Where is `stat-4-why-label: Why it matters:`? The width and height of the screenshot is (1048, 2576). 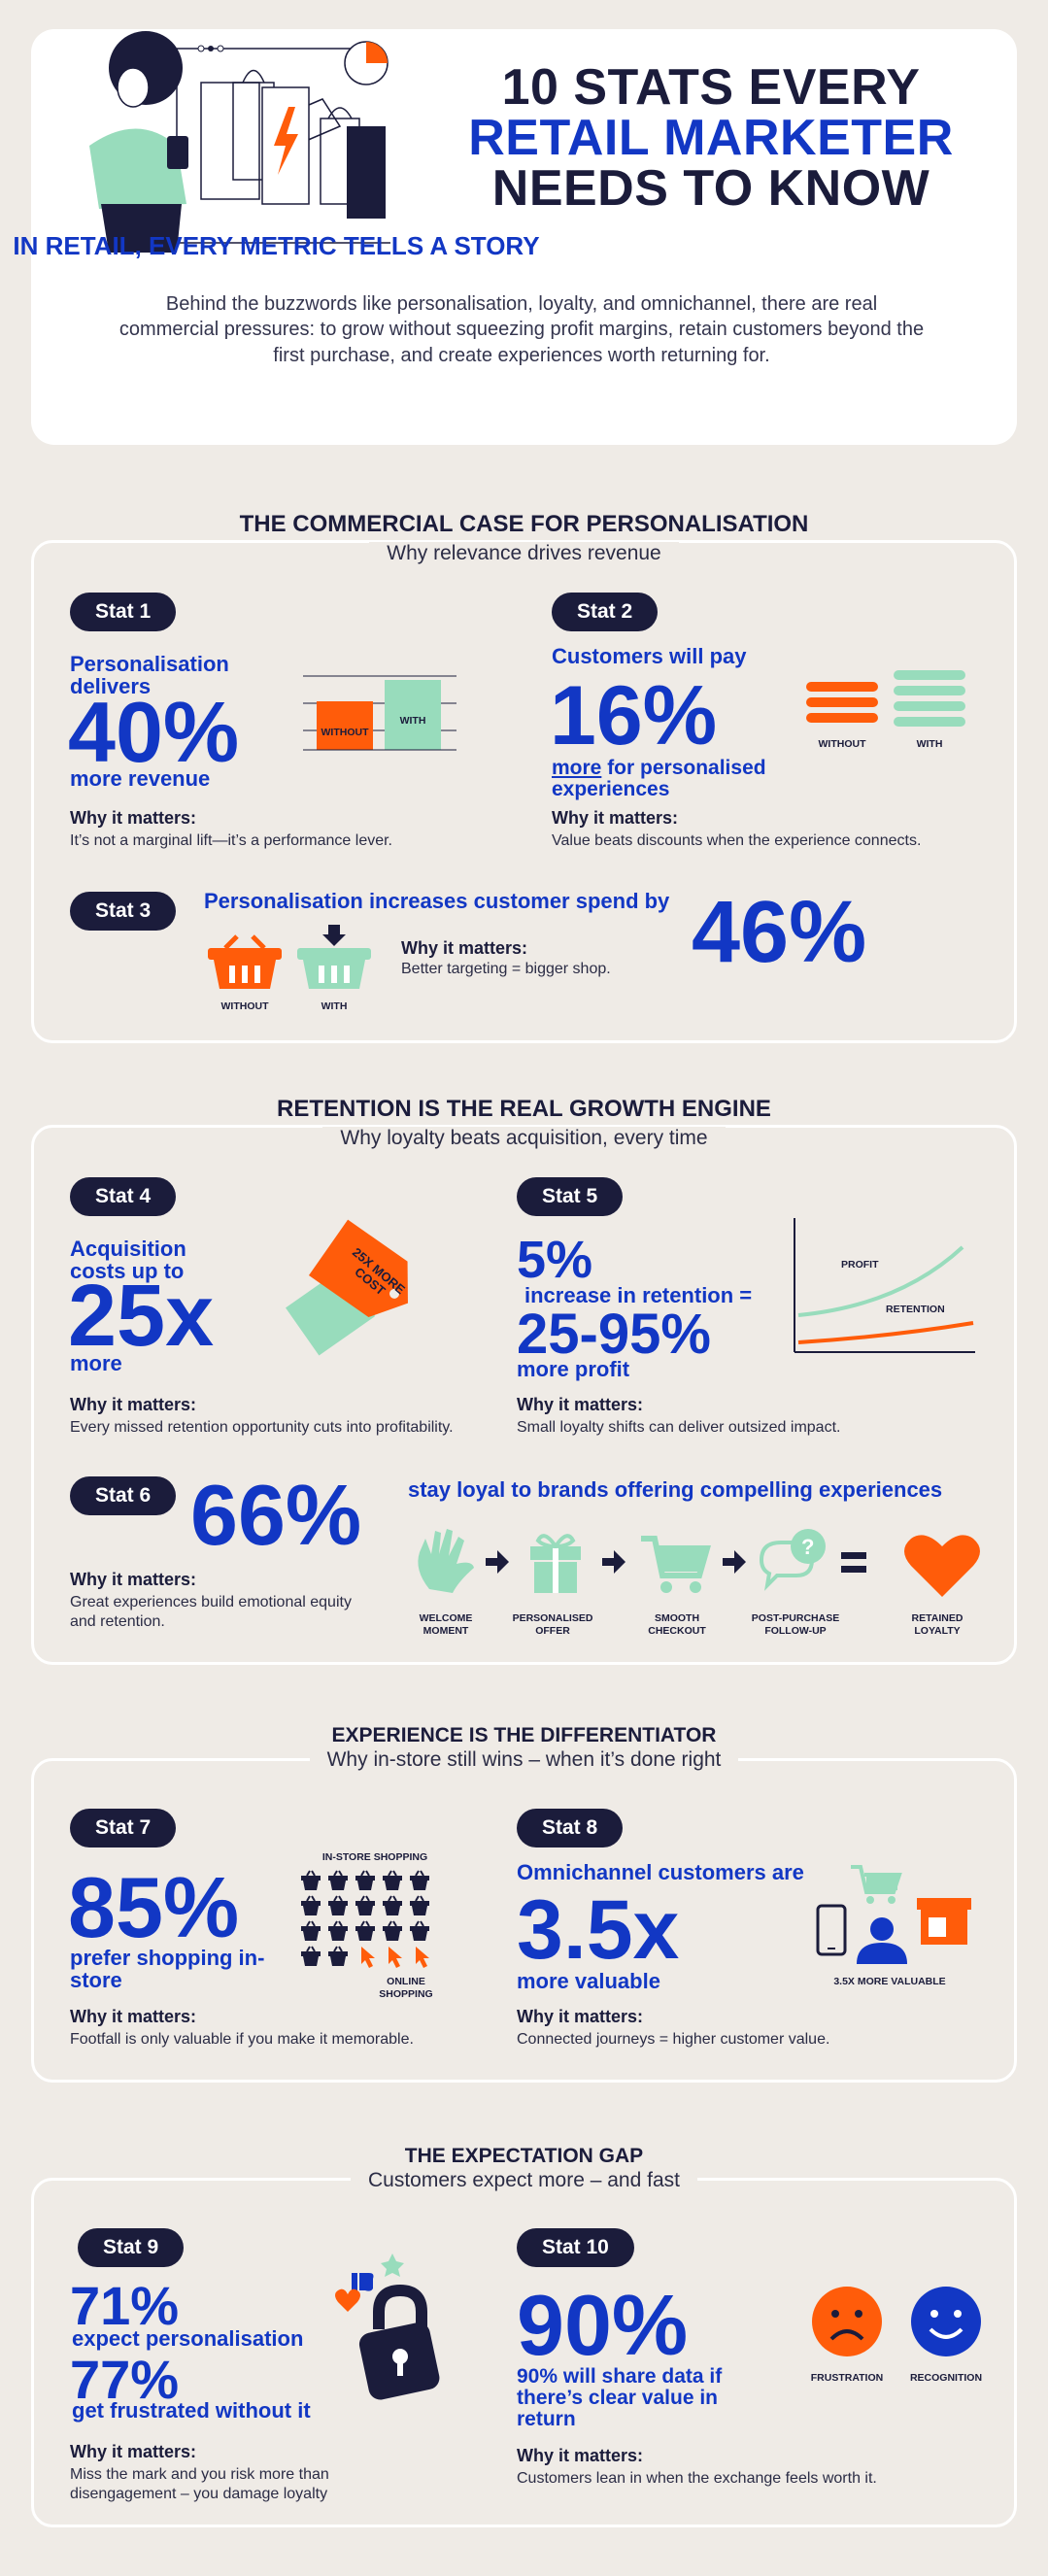 stat-4-why-label: Why it matters: is located at coordinates (133, 1404).